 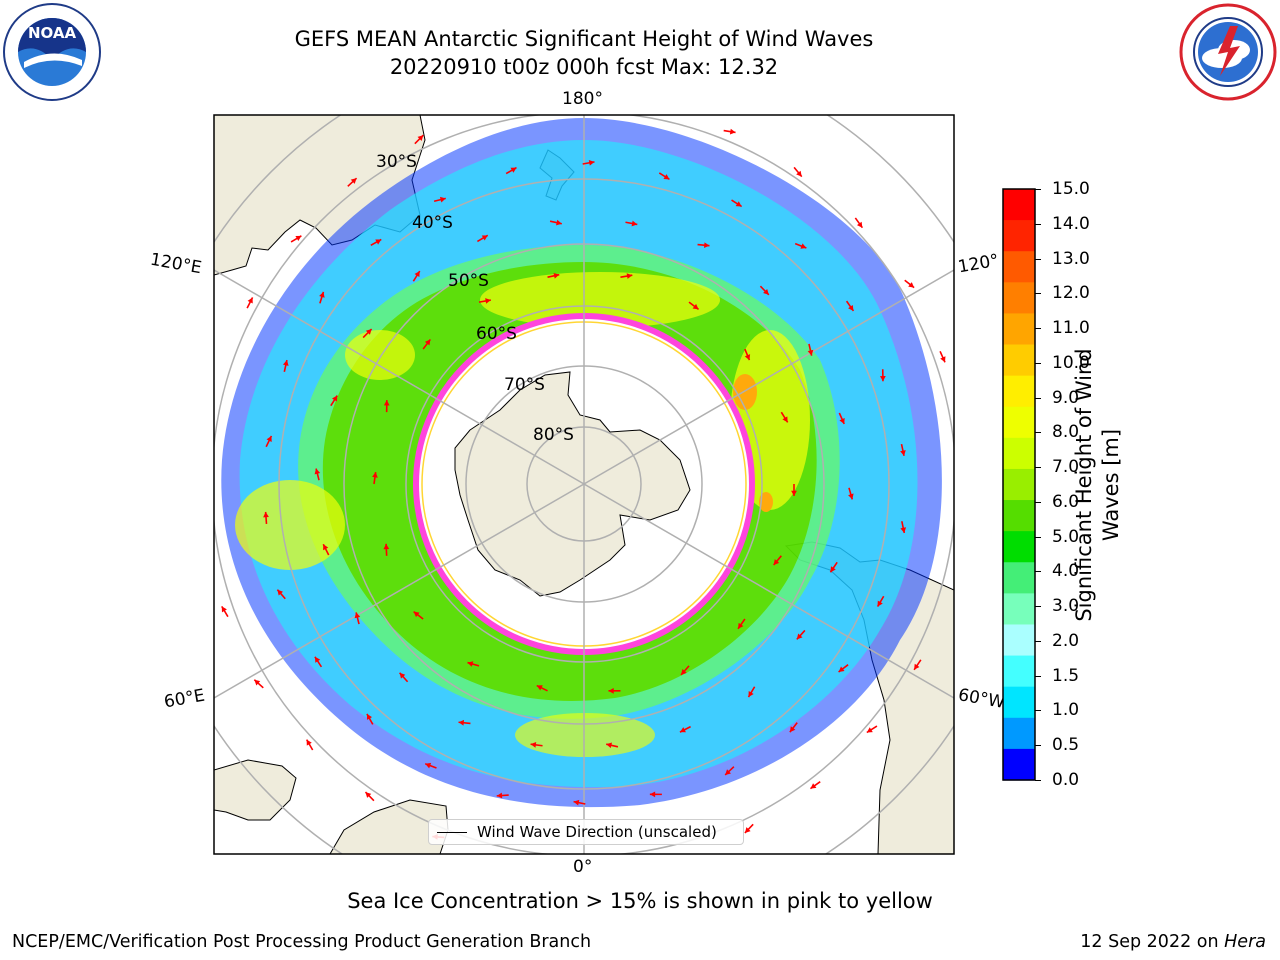 I want to click on lat-label-80s: 80°S, so click(x=553, y=435).